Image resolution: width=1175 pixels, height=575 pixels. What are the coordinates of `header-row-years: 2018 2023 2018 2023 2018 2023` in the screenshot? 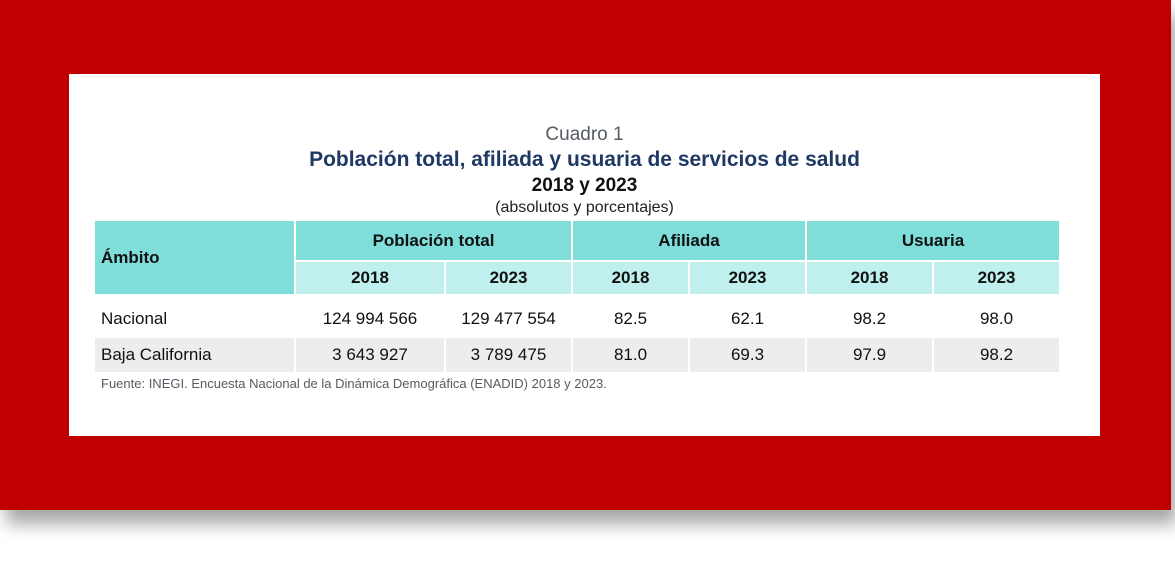 It's located at (578, 277).